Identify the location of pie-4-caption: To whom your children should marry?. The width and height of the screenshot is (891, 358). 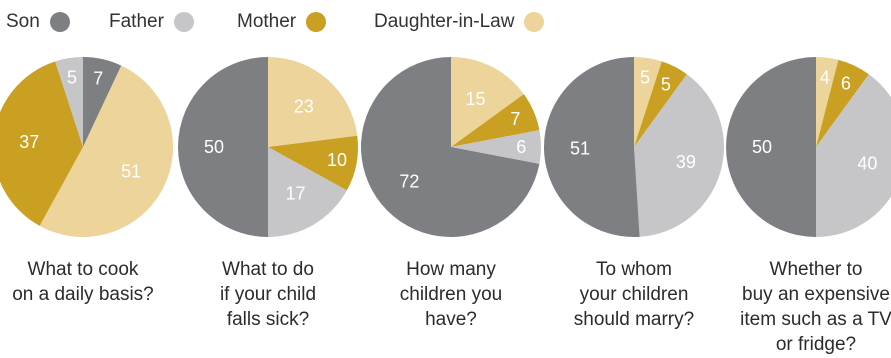
(634, 294).